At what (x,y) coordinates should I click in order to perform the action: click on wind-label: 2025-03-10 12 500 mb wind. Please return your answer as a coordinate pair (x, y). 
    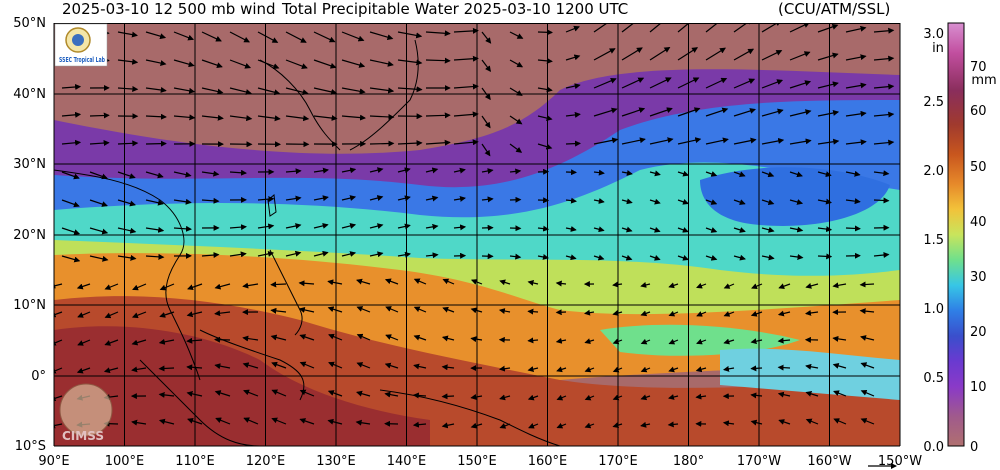
    Looking at the image, I should click on (169, 9).